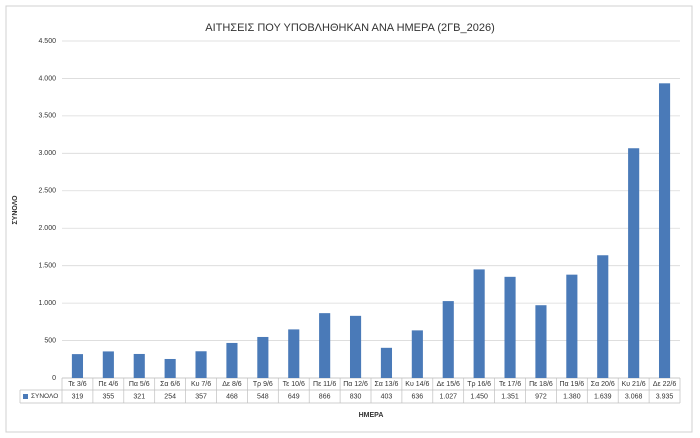  I want to click on table-value: 403, so click(387, 396).